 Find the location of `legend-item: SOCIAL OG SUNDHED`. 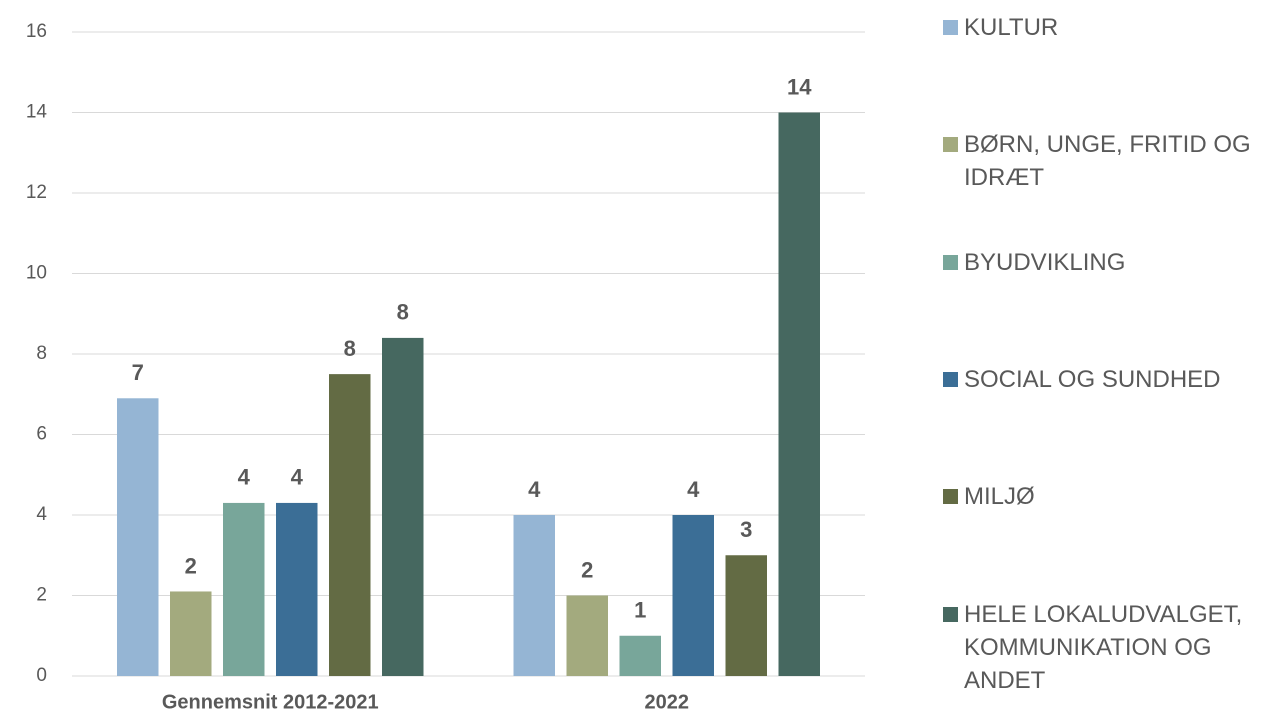

legend-item: SOCIAL OG SUNDHED is located at coordinates (1111, 379).